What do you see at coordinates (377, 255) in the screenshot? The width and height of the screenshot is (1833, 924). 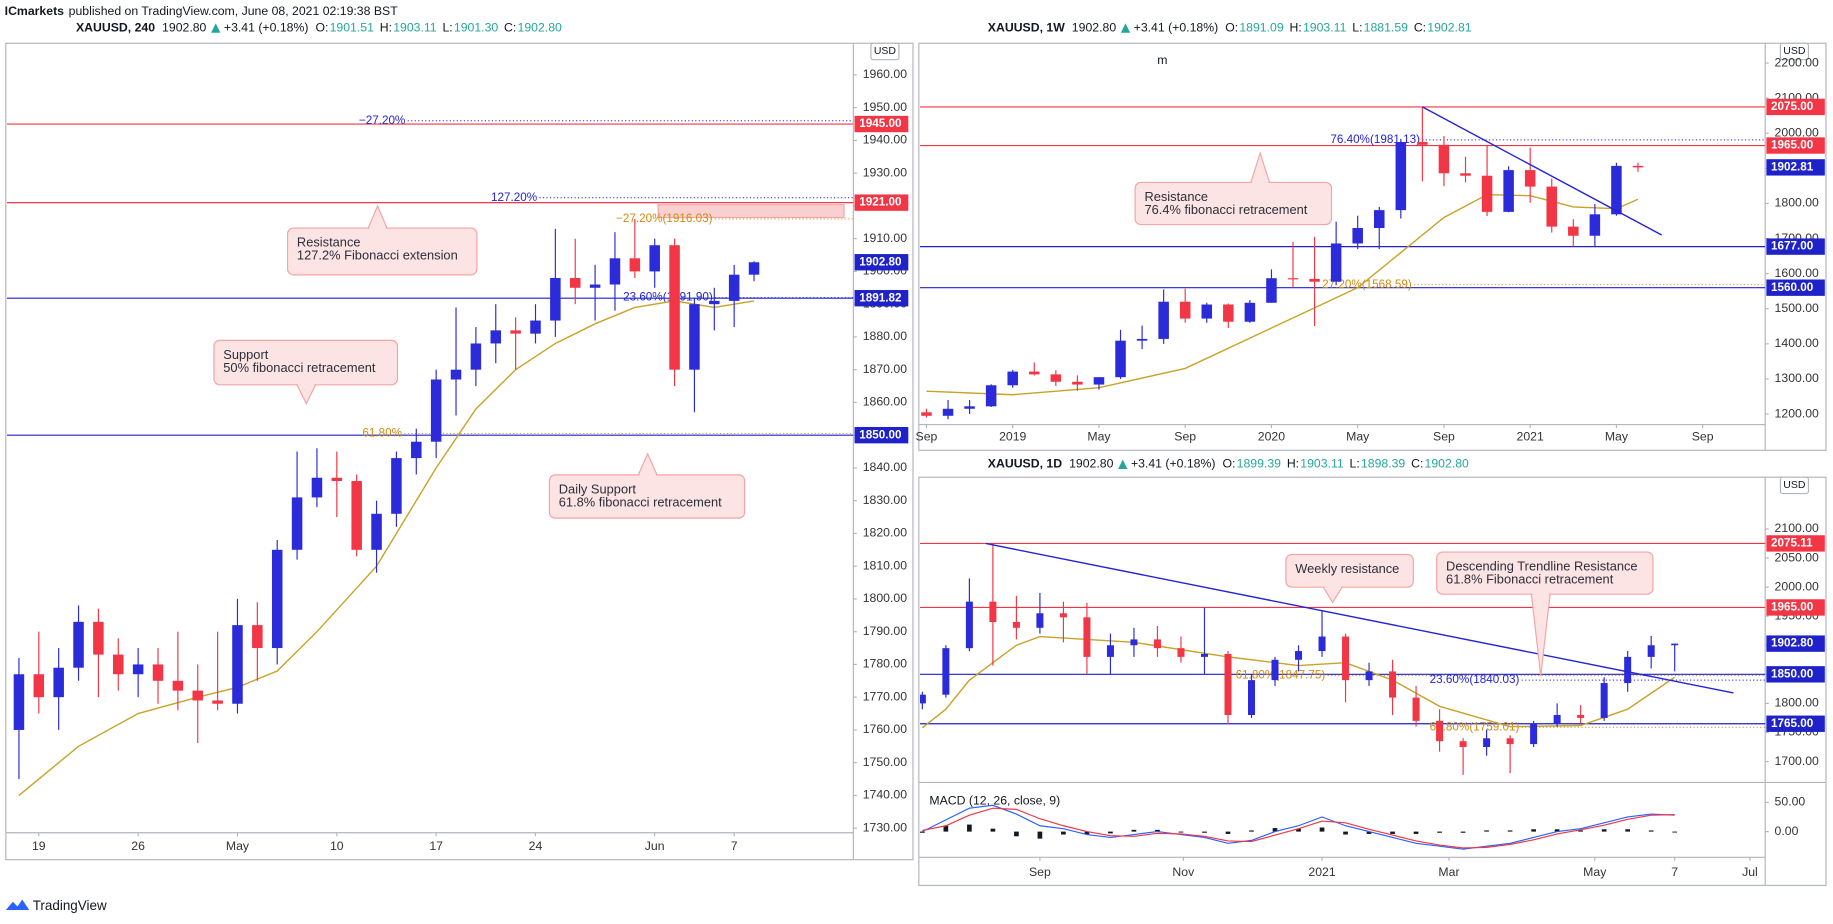 I see `callout-text: 127.2% Fibonacci extension` at bounding box center [377, 255].